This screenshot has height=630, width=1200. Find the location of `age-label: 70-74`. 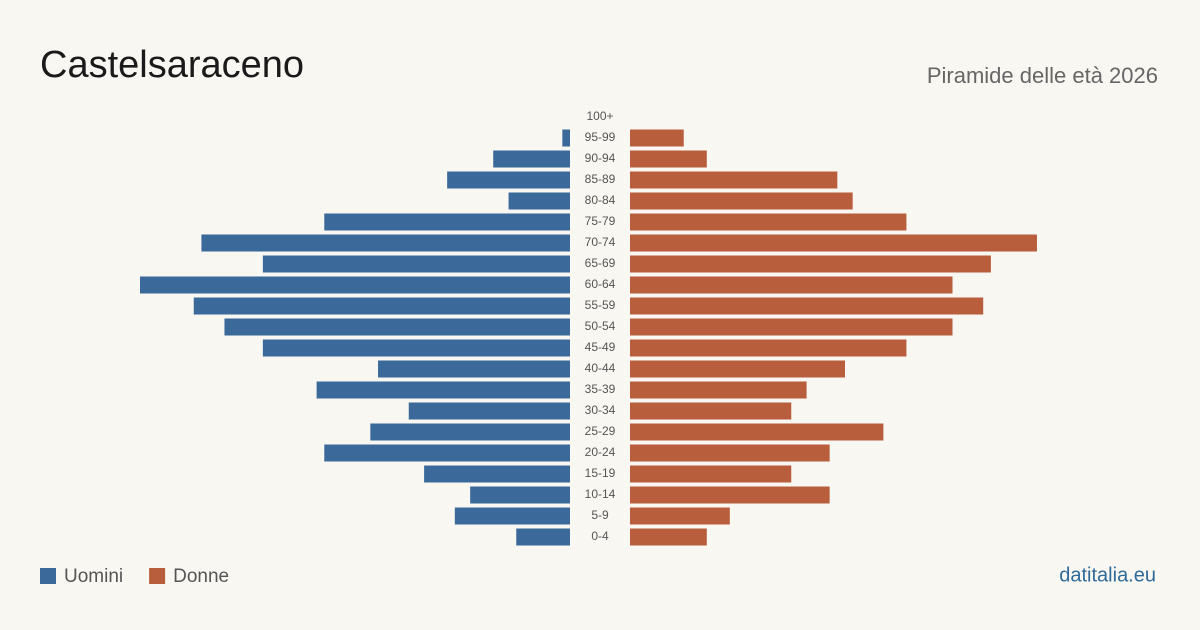

age-label: 70-74 is located at coordinates (600, 242).